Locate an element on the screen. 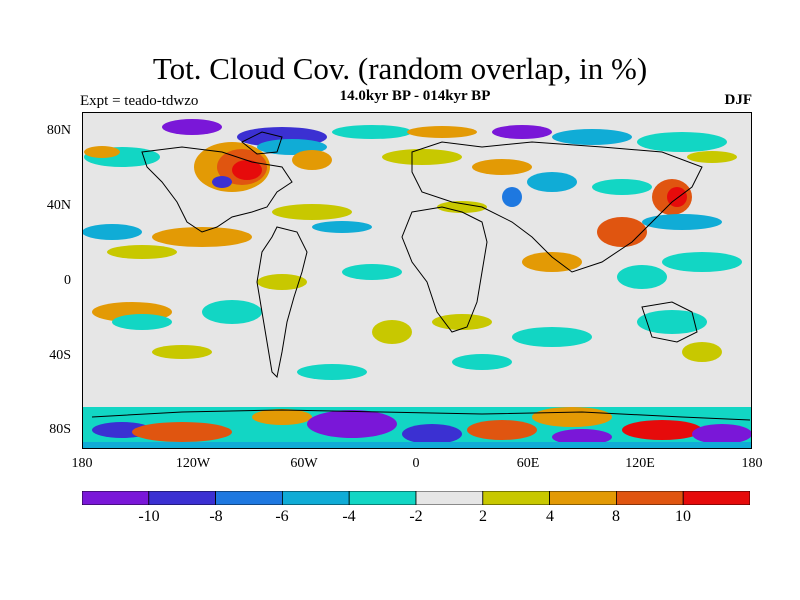  colorbar-label: -6 is located at coordinates (282, 516).